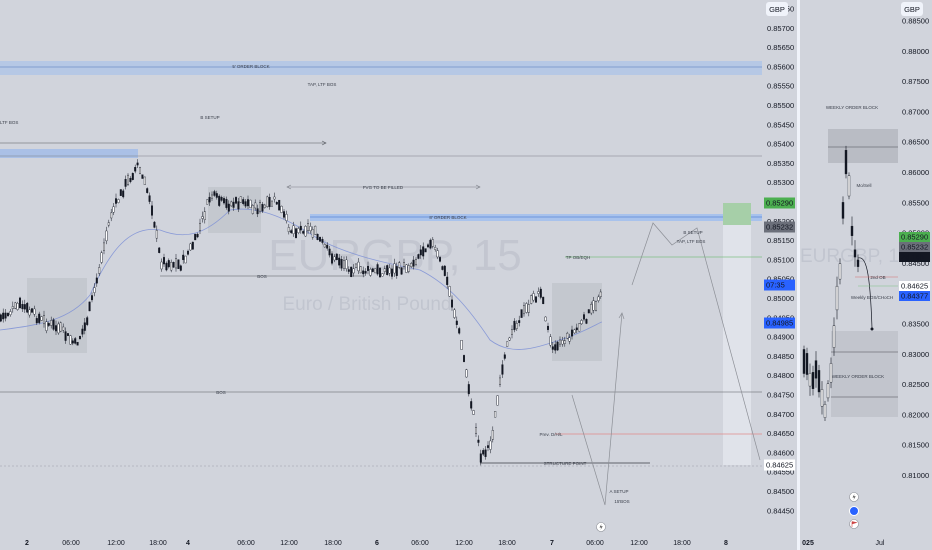 The width and height of the screenshot is (932, 550). Describe the element at coordinates (737, 214) in the screenshot. I see `projection-target-box` at that location.